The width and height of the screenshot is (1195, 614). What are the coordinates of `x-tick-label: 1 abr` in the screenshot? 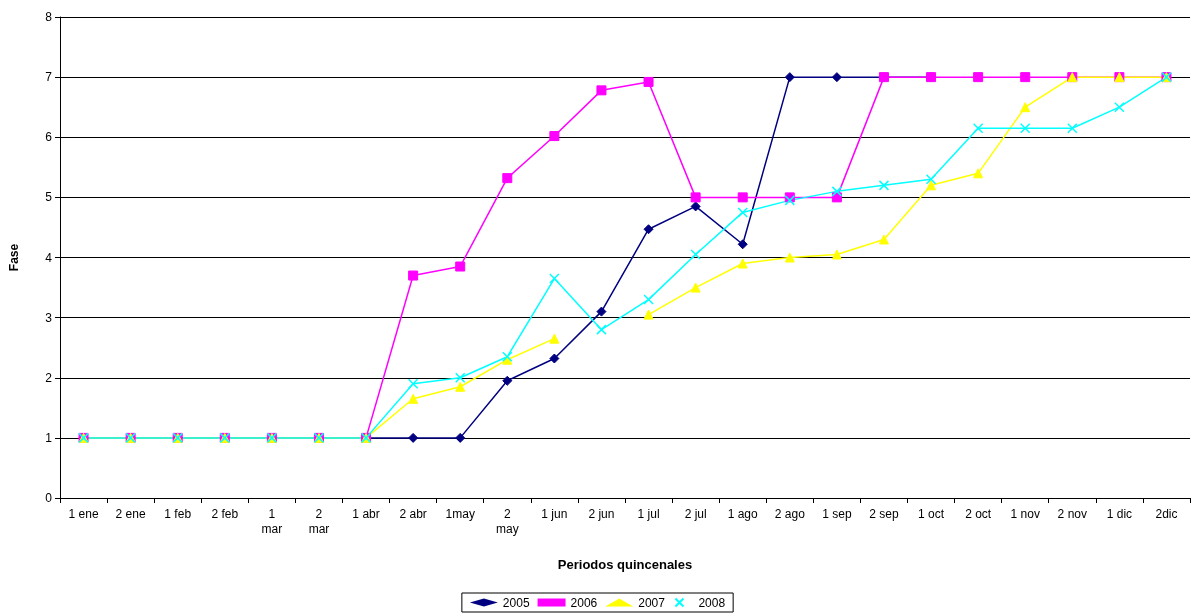 It's located at (366, 513).